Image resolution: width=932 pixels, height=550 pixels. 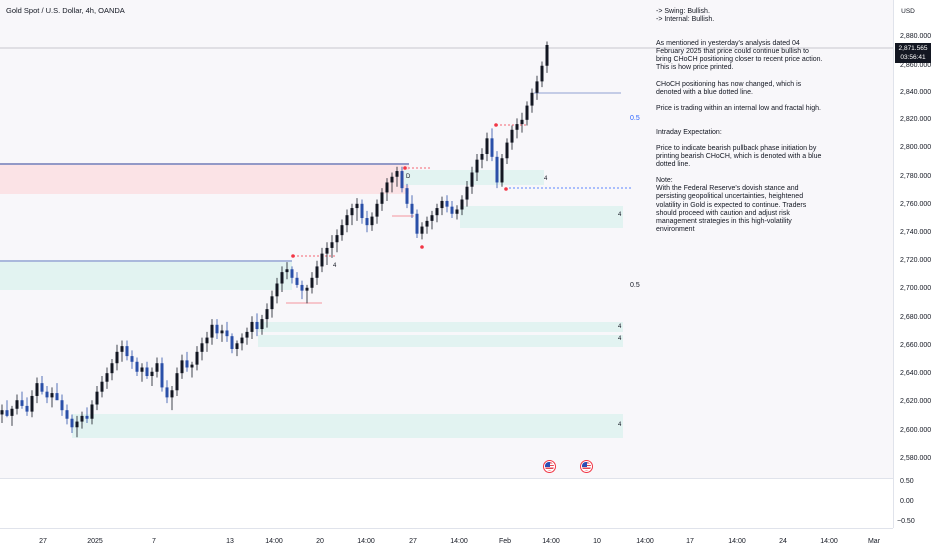 I want to click on time-axis-label: 24, so click(x=783, y=541).